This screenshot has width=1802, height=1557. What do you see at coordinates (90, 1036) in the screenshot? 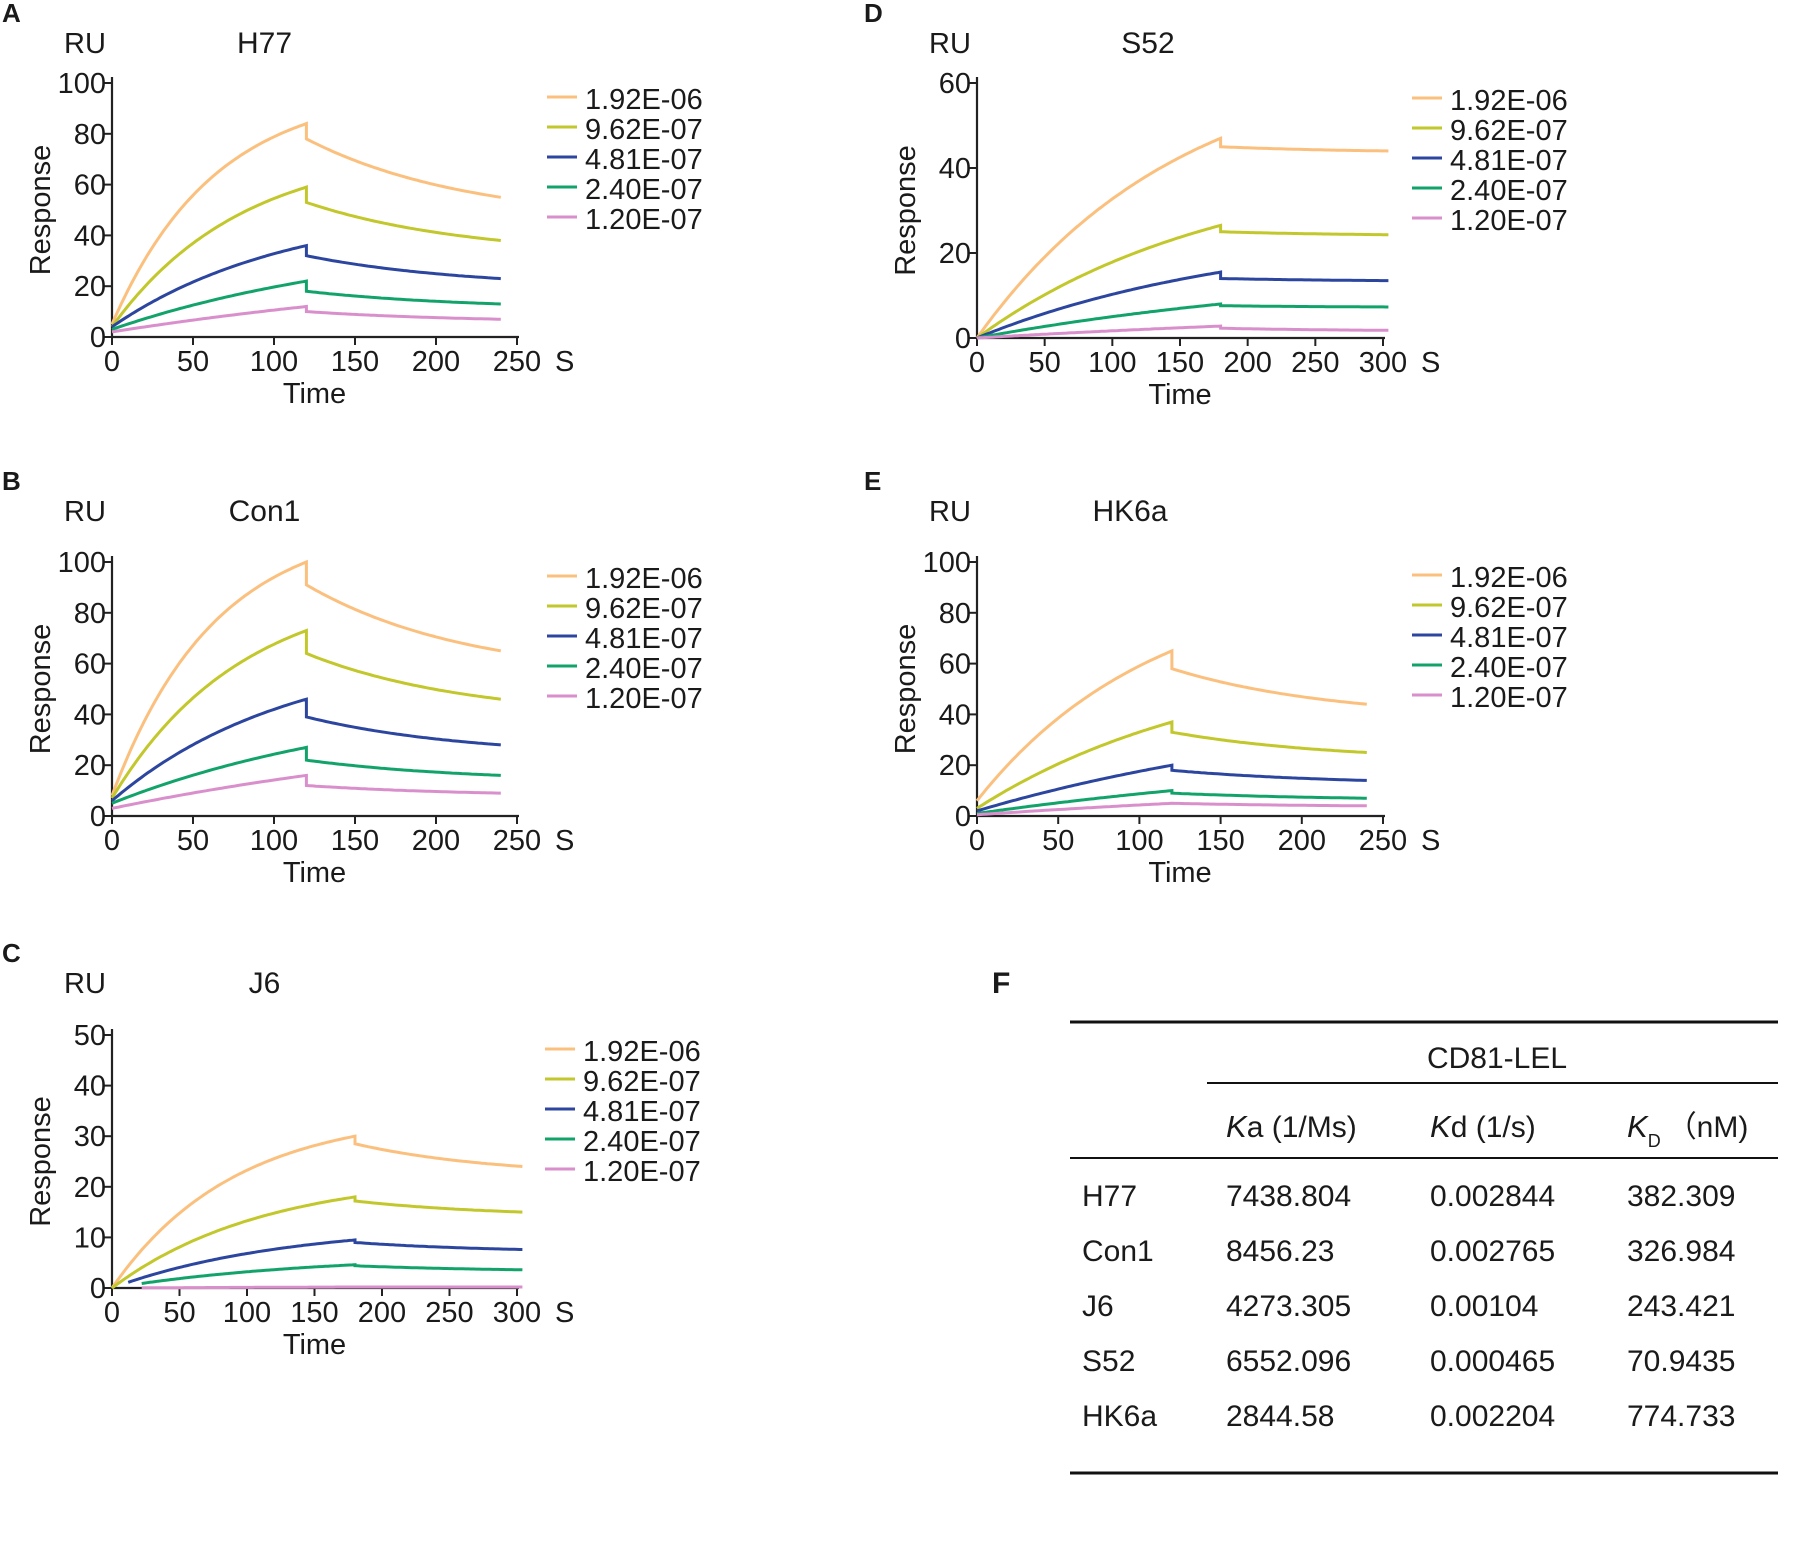
I see `y-tick-label: 50` at bounding box center [90, 1036].